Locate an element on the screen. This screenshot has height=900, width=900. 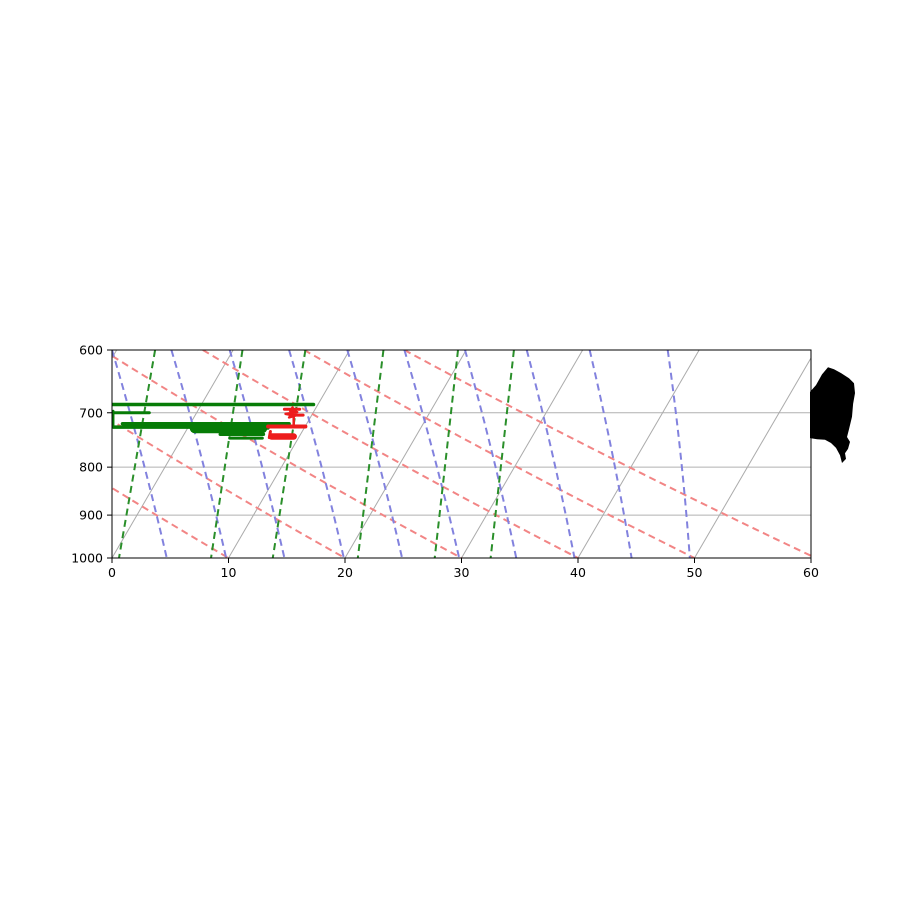
moist-adiabats is located at coordinates (401, 454).